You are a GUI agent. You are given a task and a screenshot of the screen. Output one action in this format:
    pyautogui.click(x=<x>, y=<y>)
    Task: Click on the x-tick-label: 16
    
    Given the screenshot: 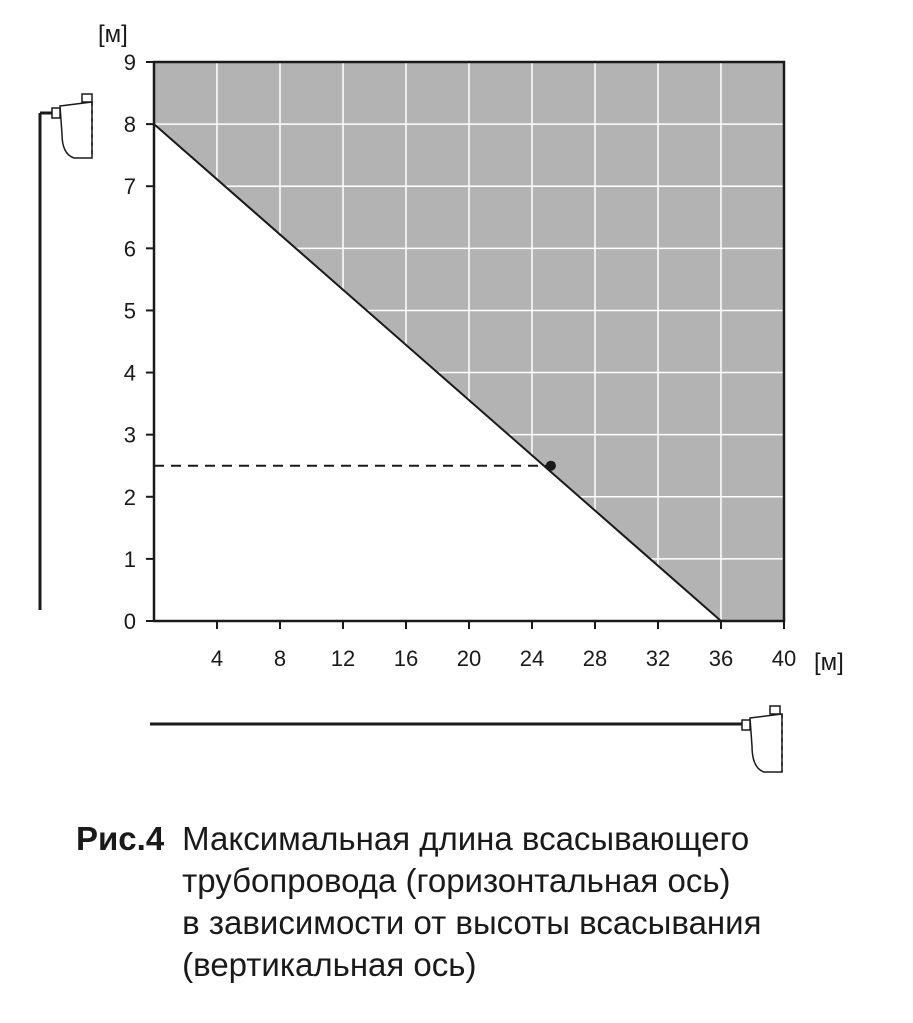 What is the action you would take?
    pyautogui.click(x=406, y=658)
    